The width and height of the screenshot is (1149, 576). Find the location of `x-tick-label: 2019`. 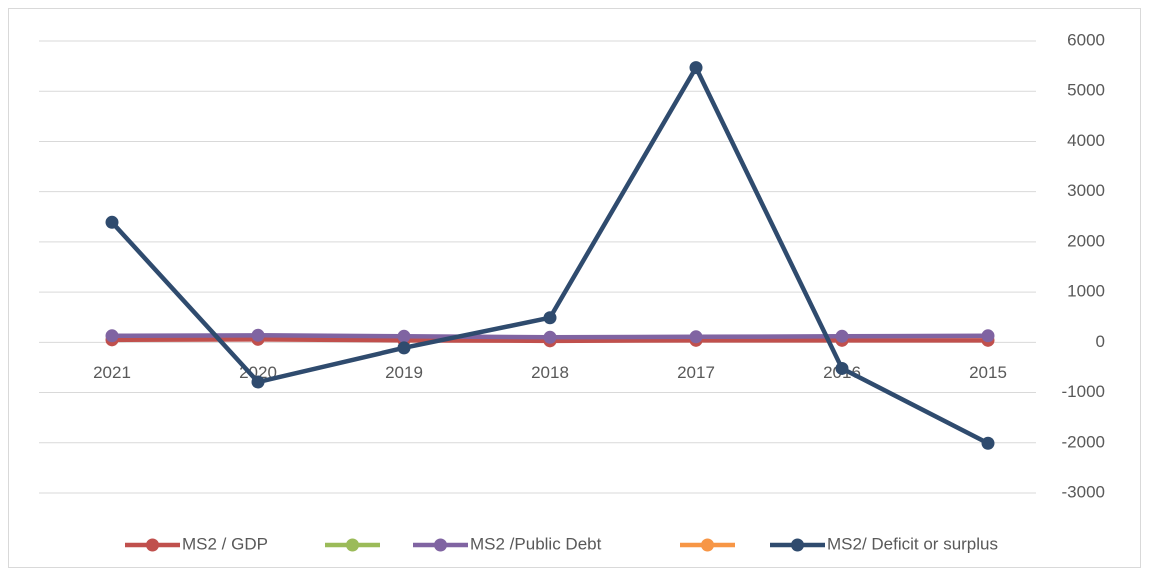

x-tick-label: 2019 is located at coordinates (404, 372).